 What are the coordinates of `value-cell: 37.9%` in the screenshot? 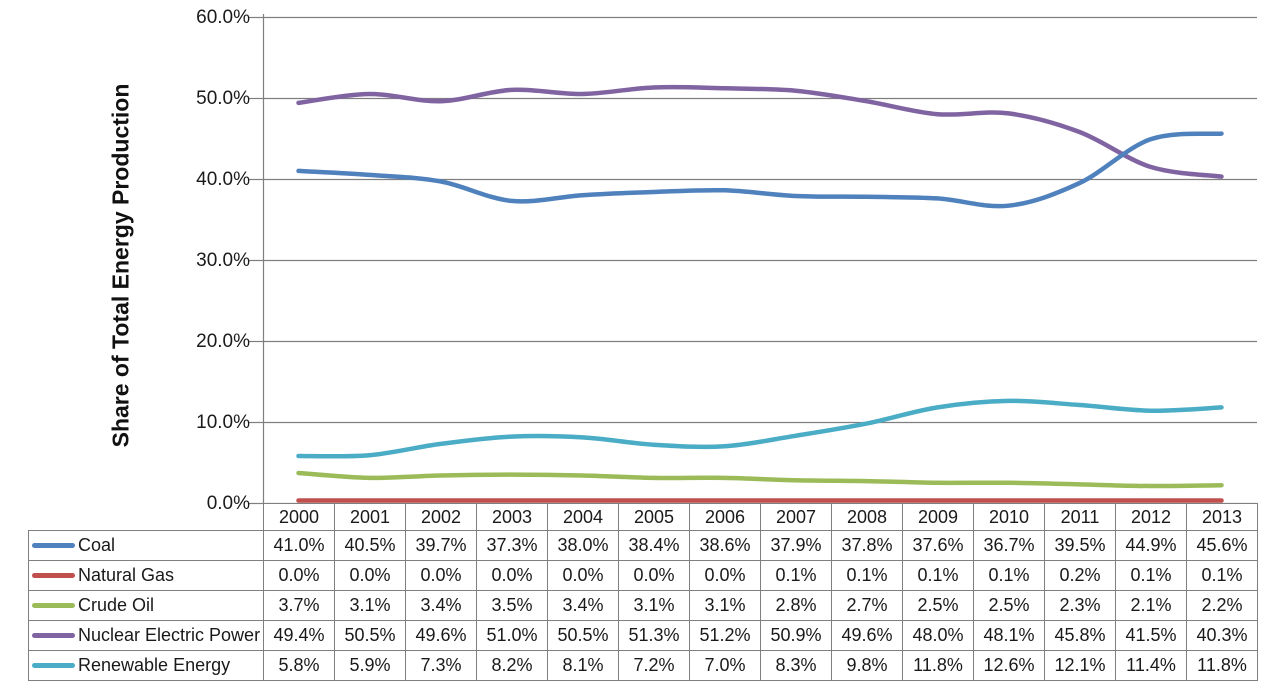 It's located at (796, 545).